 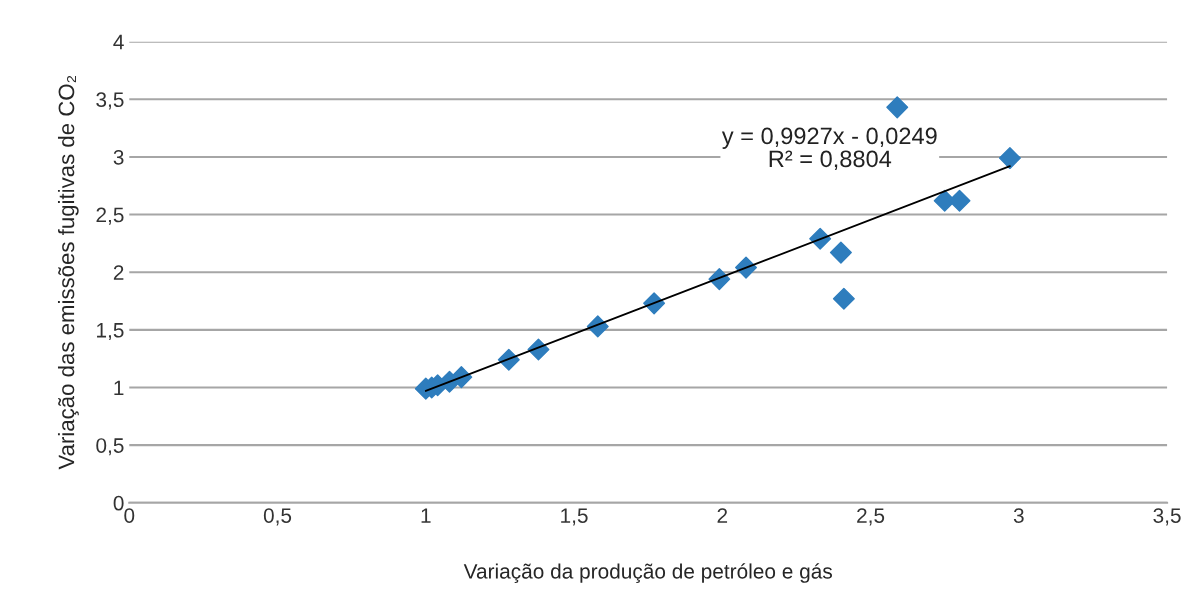 I want to click on x-axis-title: Variação da produção de petróleo e gás, so click(x=647, y=573).